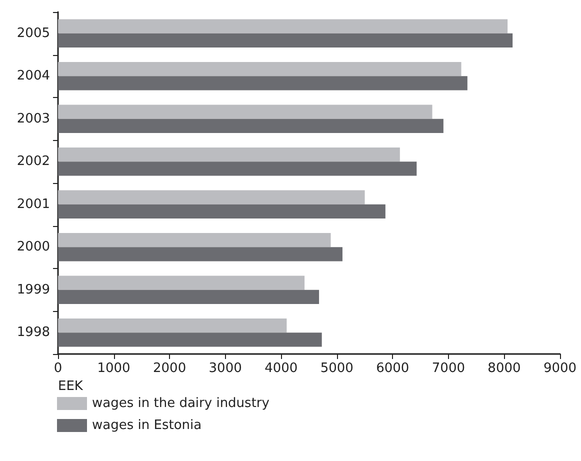  I want to click on legend-label: wages in the dairy industry, so click(181, 403).